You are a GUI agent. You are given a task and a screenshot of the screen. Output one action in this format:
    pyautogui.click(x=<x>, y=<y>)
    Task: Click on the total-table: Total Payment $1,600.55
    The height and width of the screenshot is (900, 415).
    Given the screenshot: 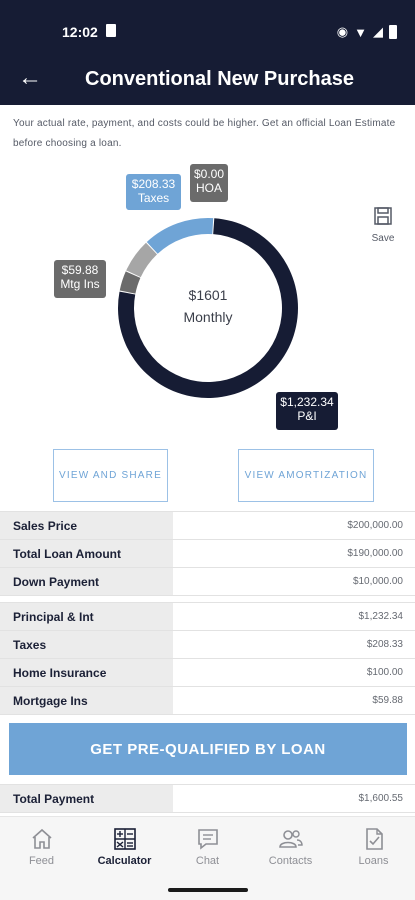 What is the action you would take?
    pyautogui.click(x=207, y=798)
    